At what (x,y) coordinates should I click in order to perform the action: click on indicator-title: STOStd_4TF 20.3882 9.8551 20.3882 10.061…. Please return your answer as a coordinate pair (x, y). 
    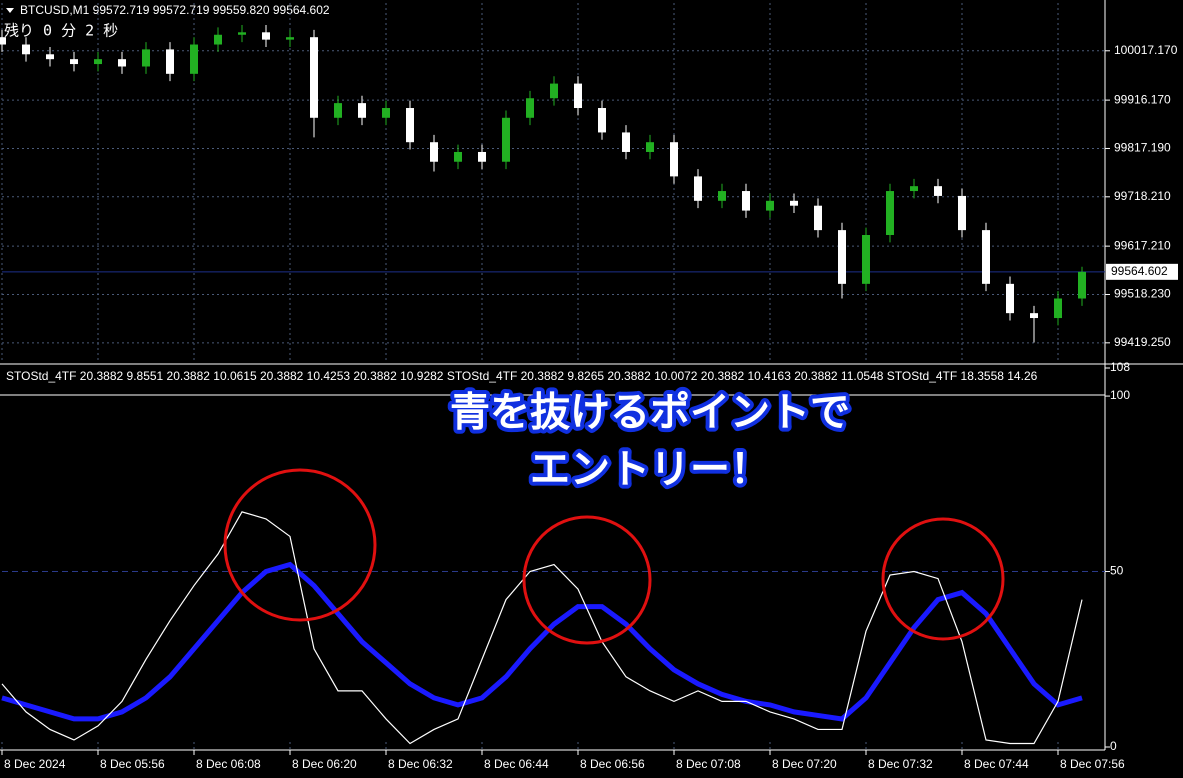
    Looking at the image, I should click on (522, 376).